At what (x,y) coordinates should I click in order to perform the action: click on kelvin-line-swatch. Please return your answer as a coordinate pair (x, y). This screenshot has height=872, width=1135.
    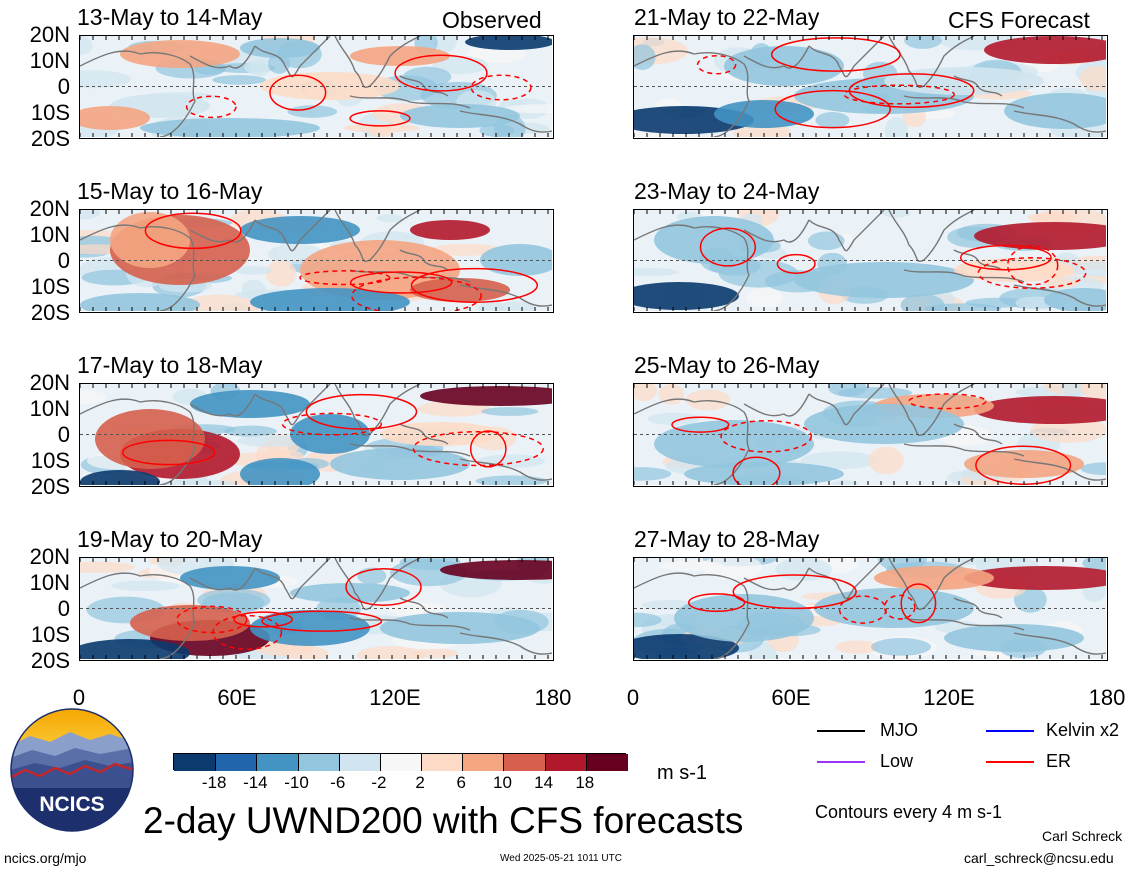
    Looking at the image, I should click on (1010, 731).